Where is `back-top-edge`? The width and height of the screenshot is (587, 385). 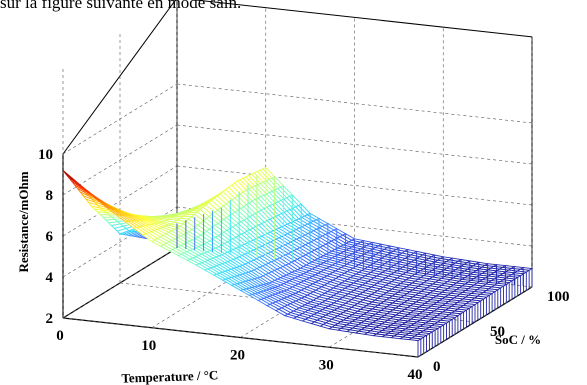
back-top-edge is located at coordinates (362, 19).